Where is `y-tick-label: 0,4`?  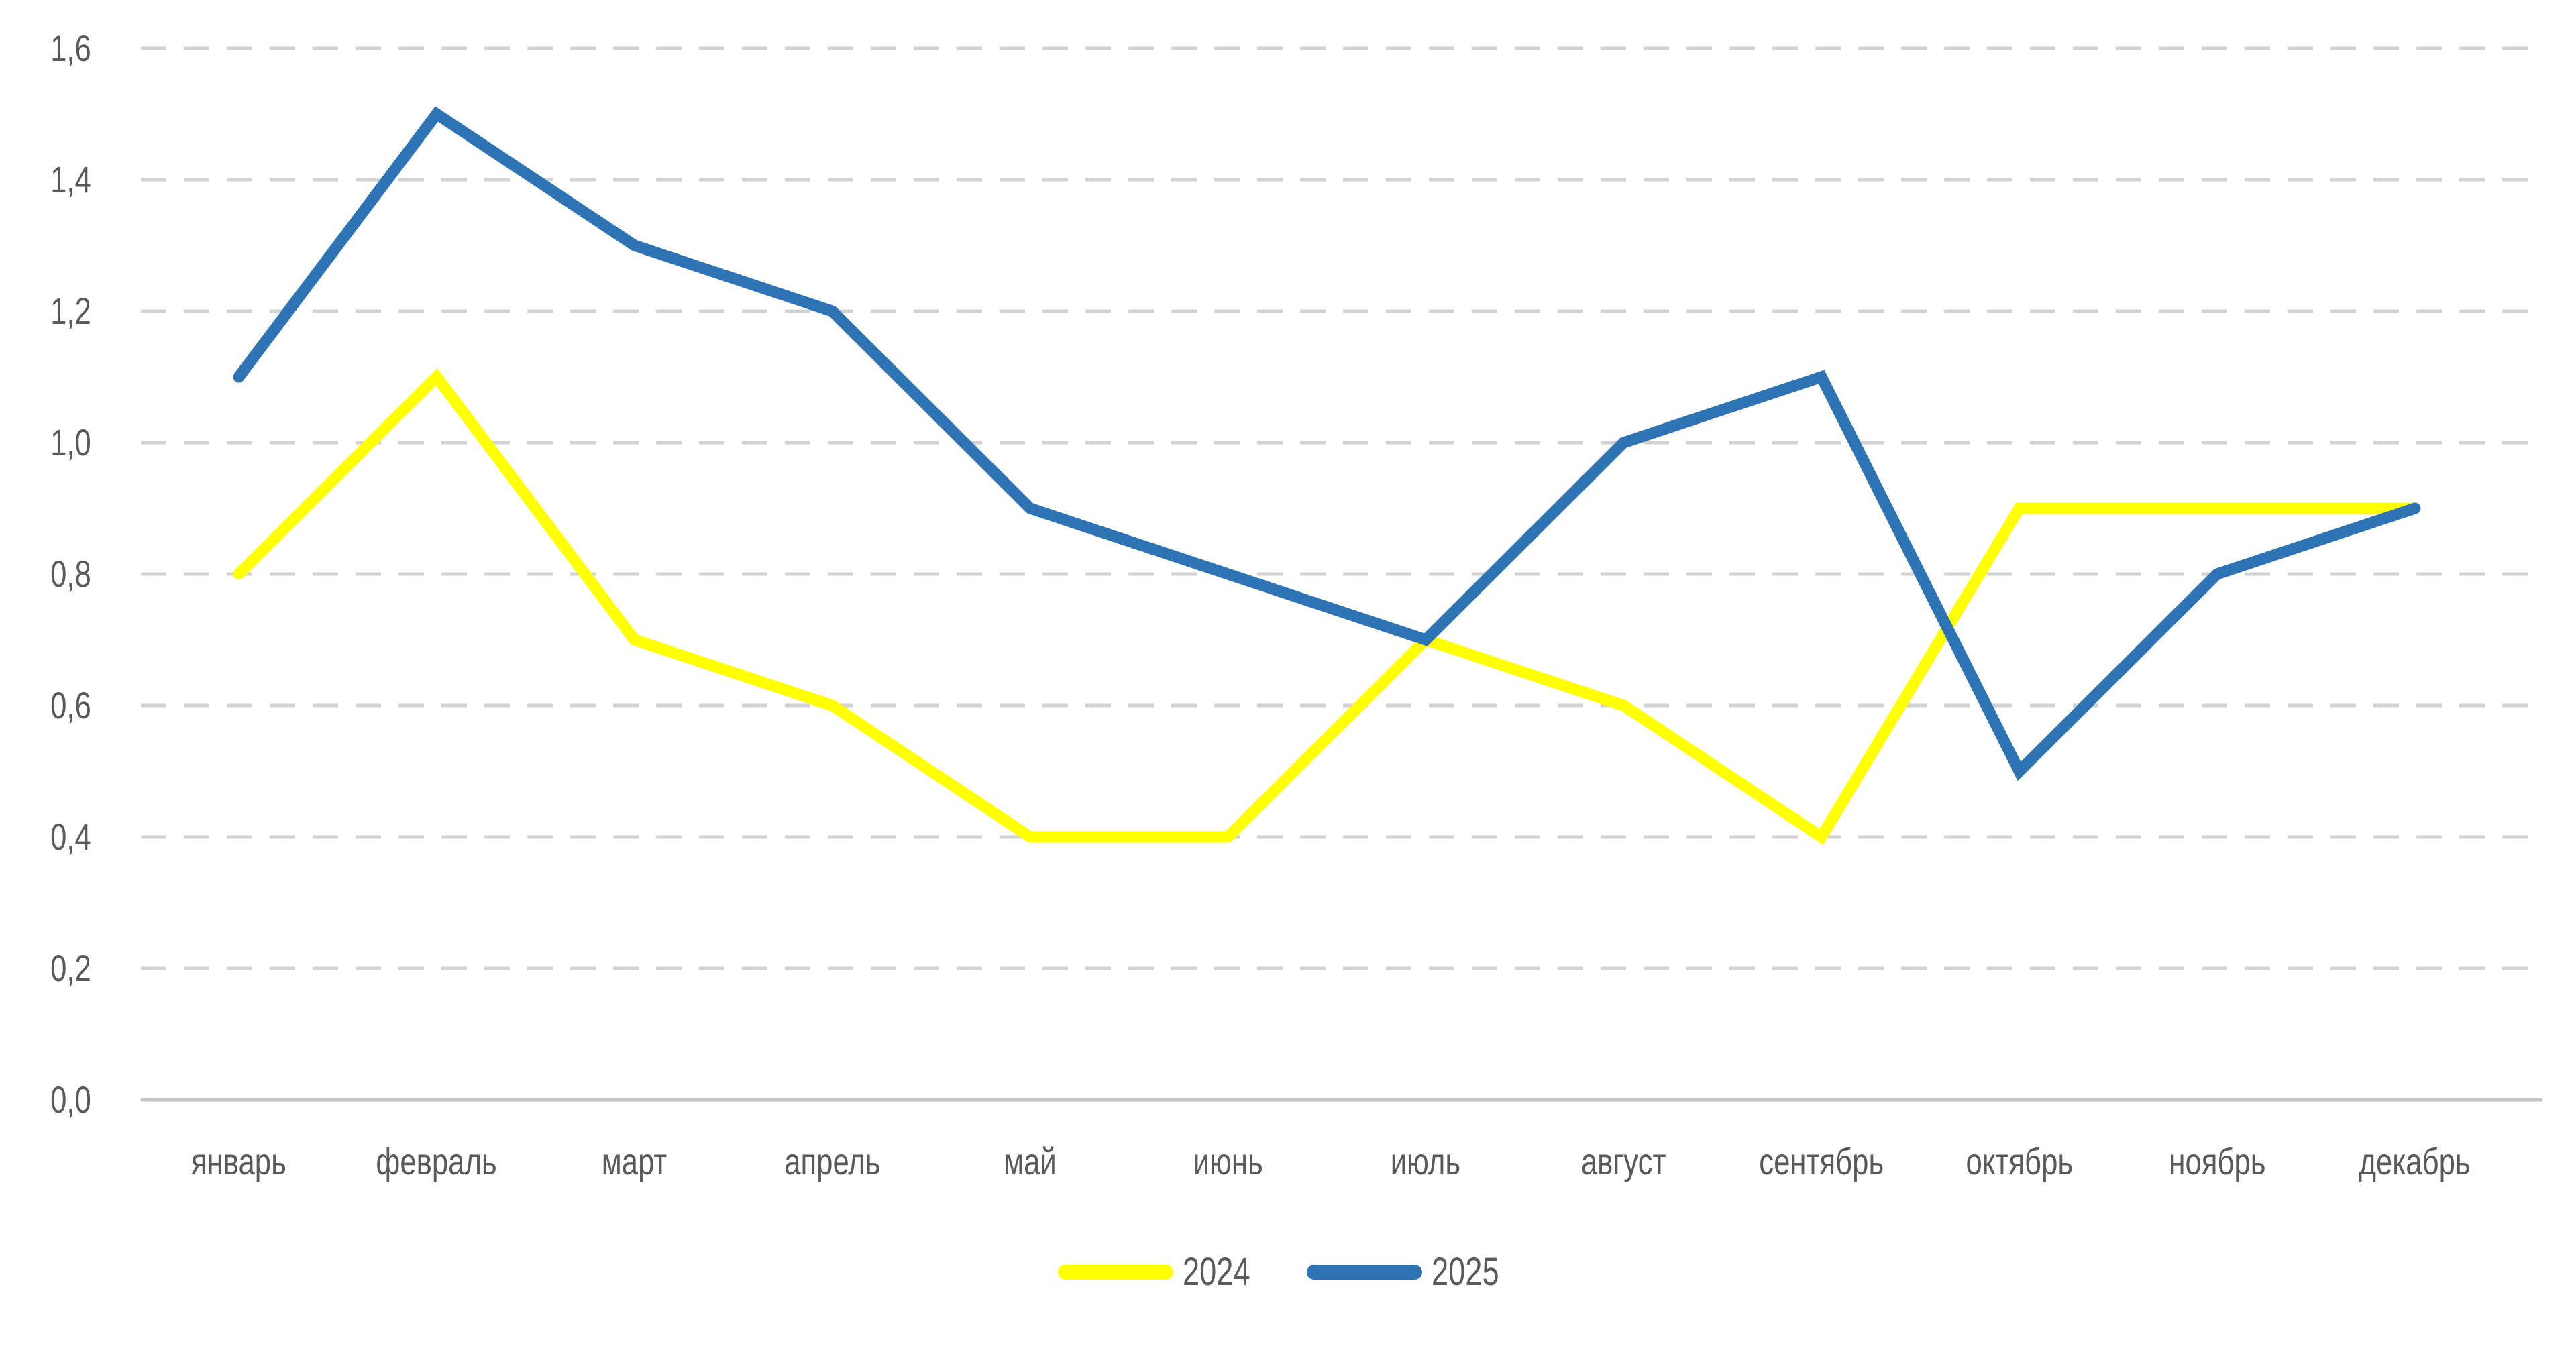
y-tick-label: 0,4 is located at coordinates (70, 836).